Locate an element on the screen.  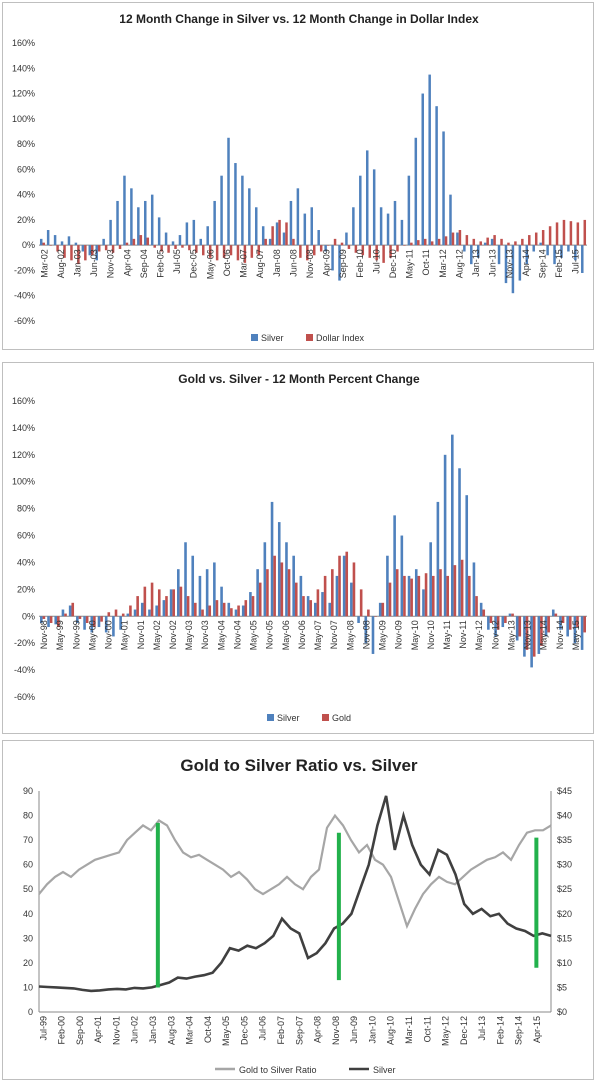
x-tick-label: Nov-14 is located at coordinates (560, 634).